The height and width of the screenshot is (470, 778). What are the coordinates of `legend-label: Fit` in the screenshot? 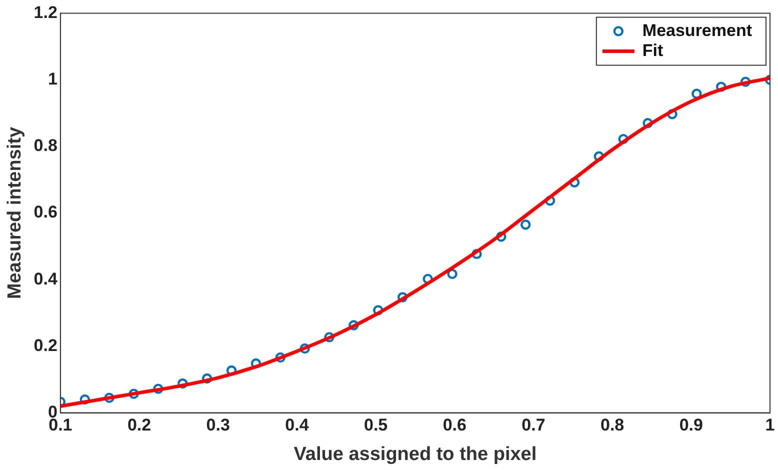 It's located at (653, 50).